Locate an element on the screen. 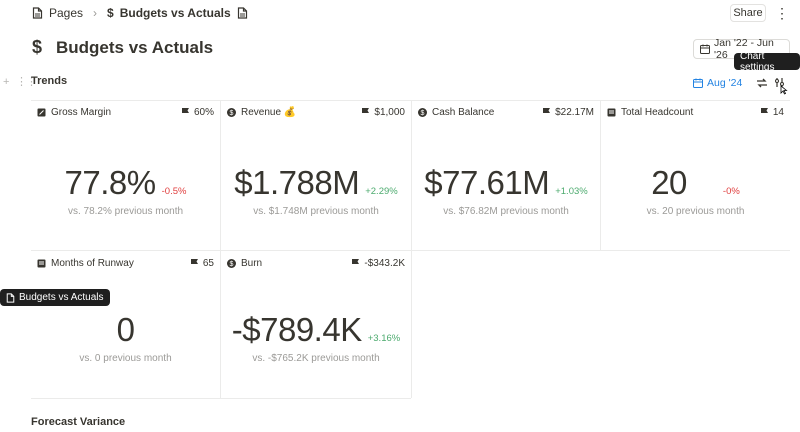  breadcrumb: Pages › $ Budgets vs Actuals is located at coordinates (140, 13).